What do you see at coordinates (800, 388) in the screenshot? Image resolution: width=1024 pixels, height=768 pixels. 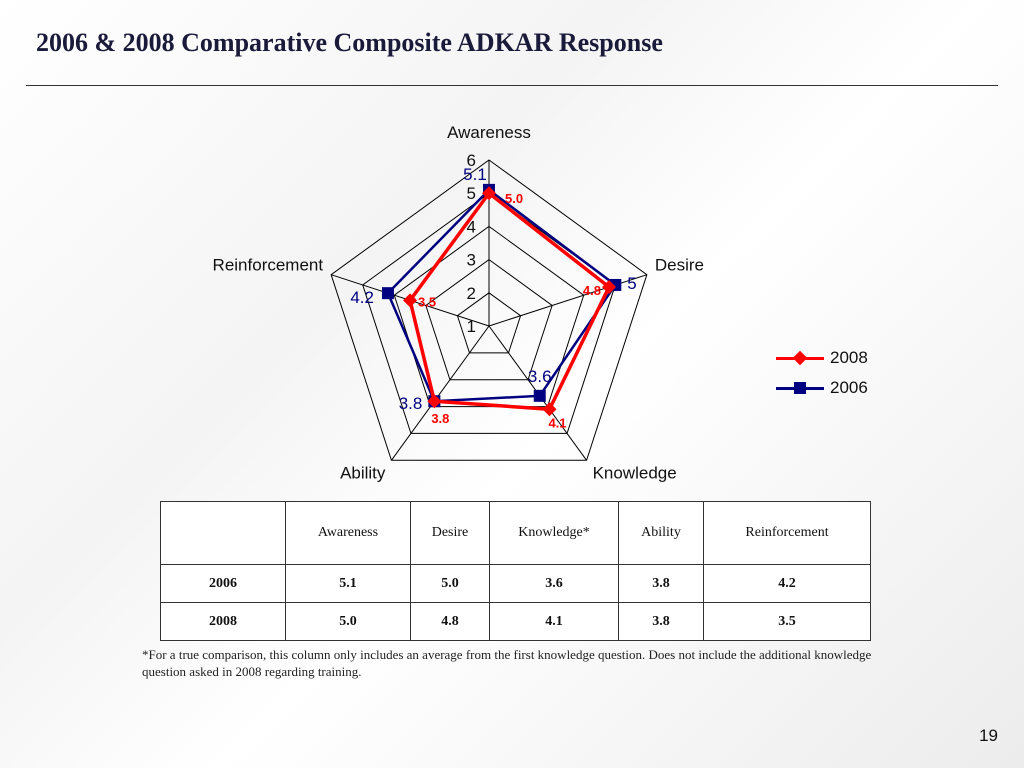 I see `legend-swatch-2006` at bounding box center [800, 388].